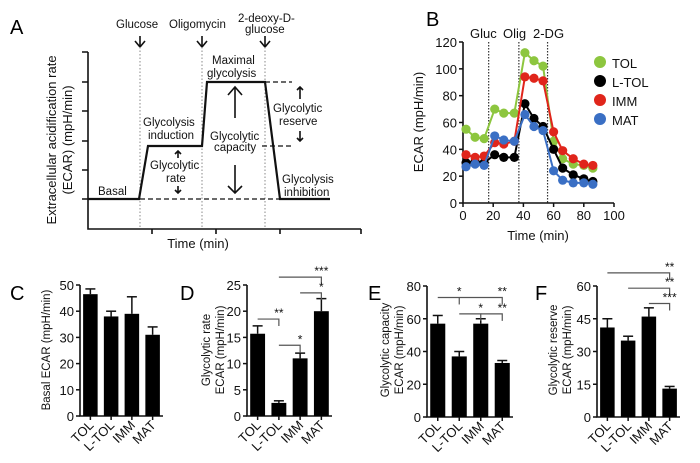 The width and height of the screenshot is (700, 463). What do you see at coordinates (67, 337) in the screenshot?
I see `y-tick-label: 30` at bounding box center [67, 337].